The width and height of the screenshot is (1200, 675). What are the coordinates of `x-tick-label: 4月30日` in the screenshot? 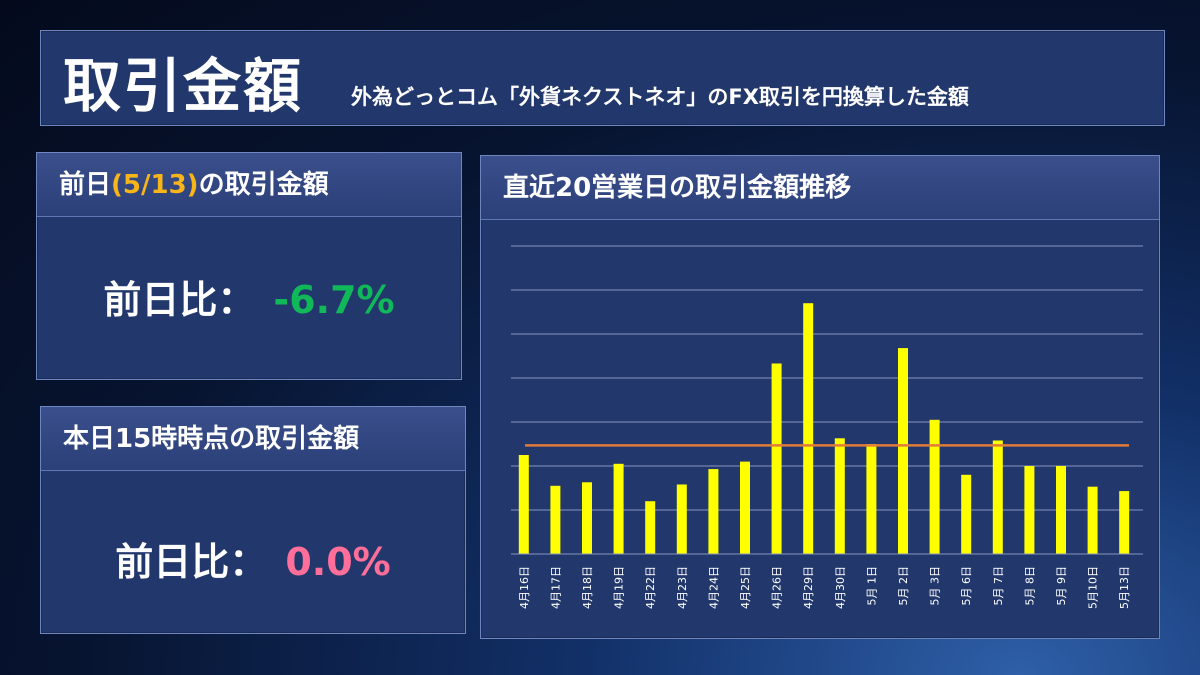 It's located at (840, 587).